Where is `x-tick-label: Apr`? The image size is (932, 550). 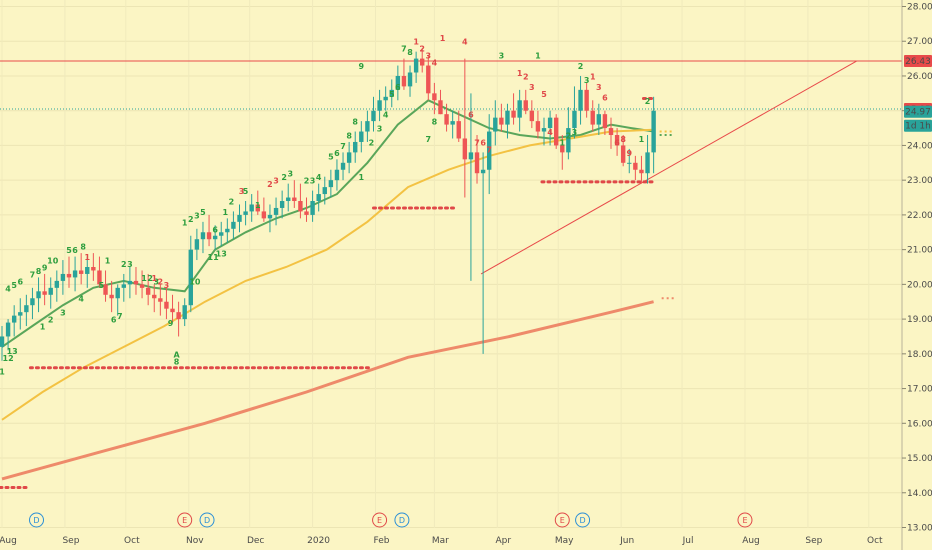 x-tick-label: Apr is located at coordinates (504, 541).